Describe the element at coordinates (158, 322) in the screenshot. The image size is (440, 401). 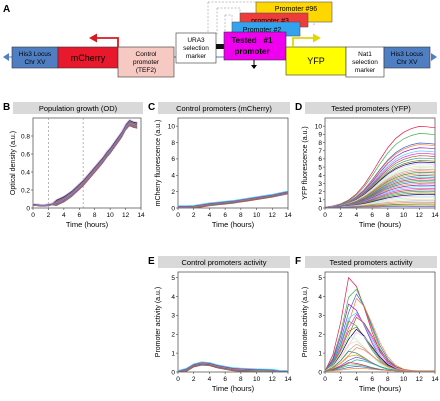
I see `y-axis-label: Promoter activity (a.u.)` at that location.